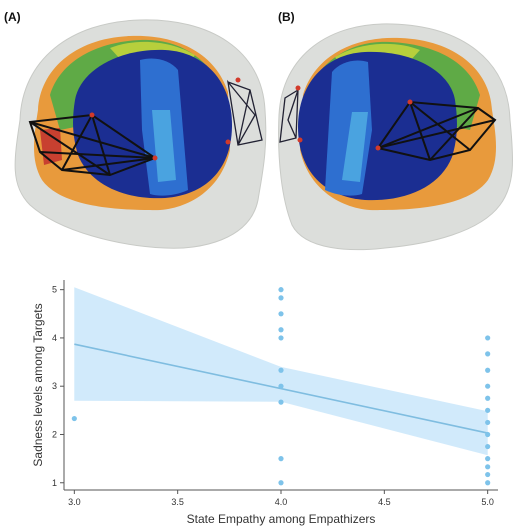  Describe the element at coordinates (281, 519) in the screenshot. I see `x-axis-title: State Empathy among Empathizers` at that location.